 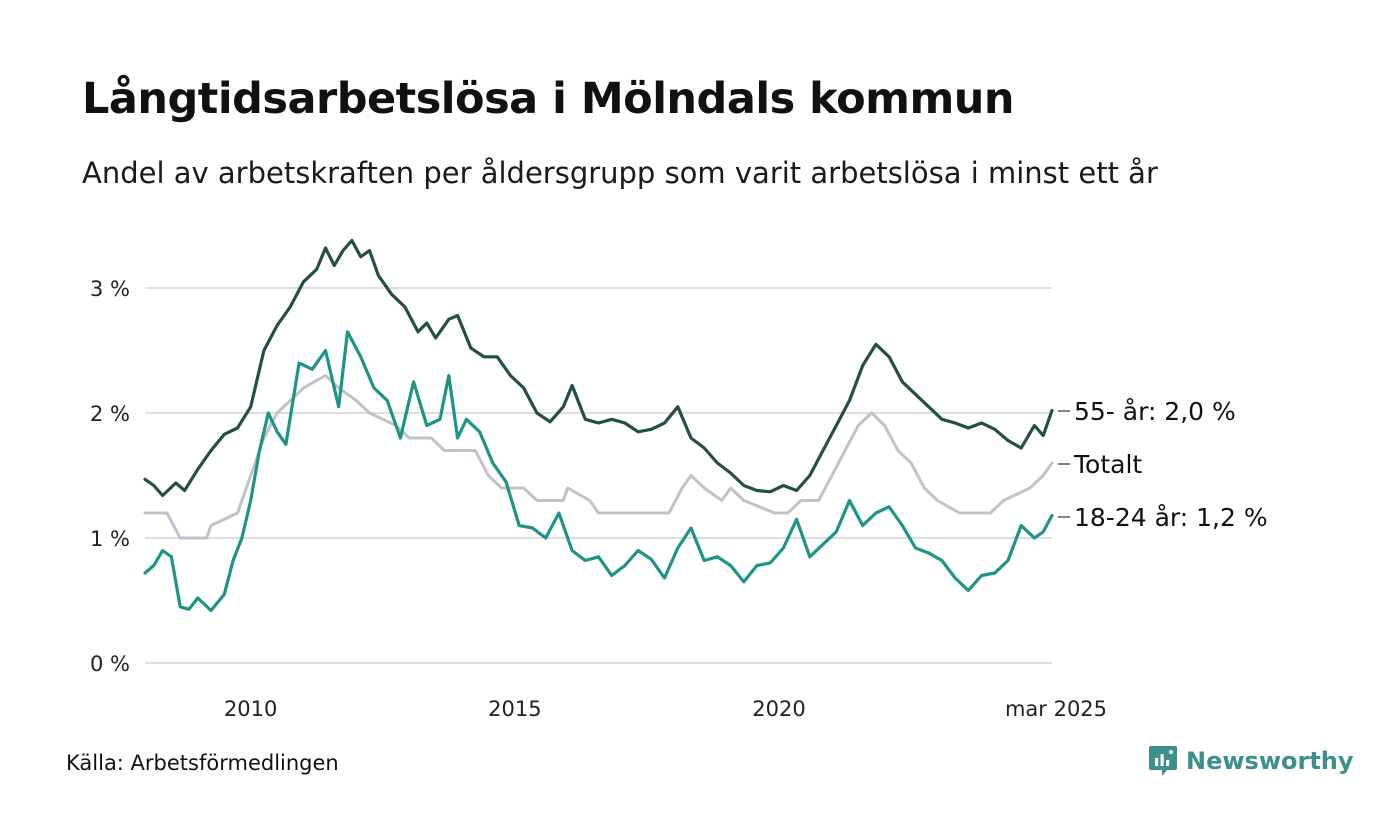 What do you see at coordinates (514, 709) in the screenshot?
I see `x-tick-label: 2015` at bounding box center [514, 709].